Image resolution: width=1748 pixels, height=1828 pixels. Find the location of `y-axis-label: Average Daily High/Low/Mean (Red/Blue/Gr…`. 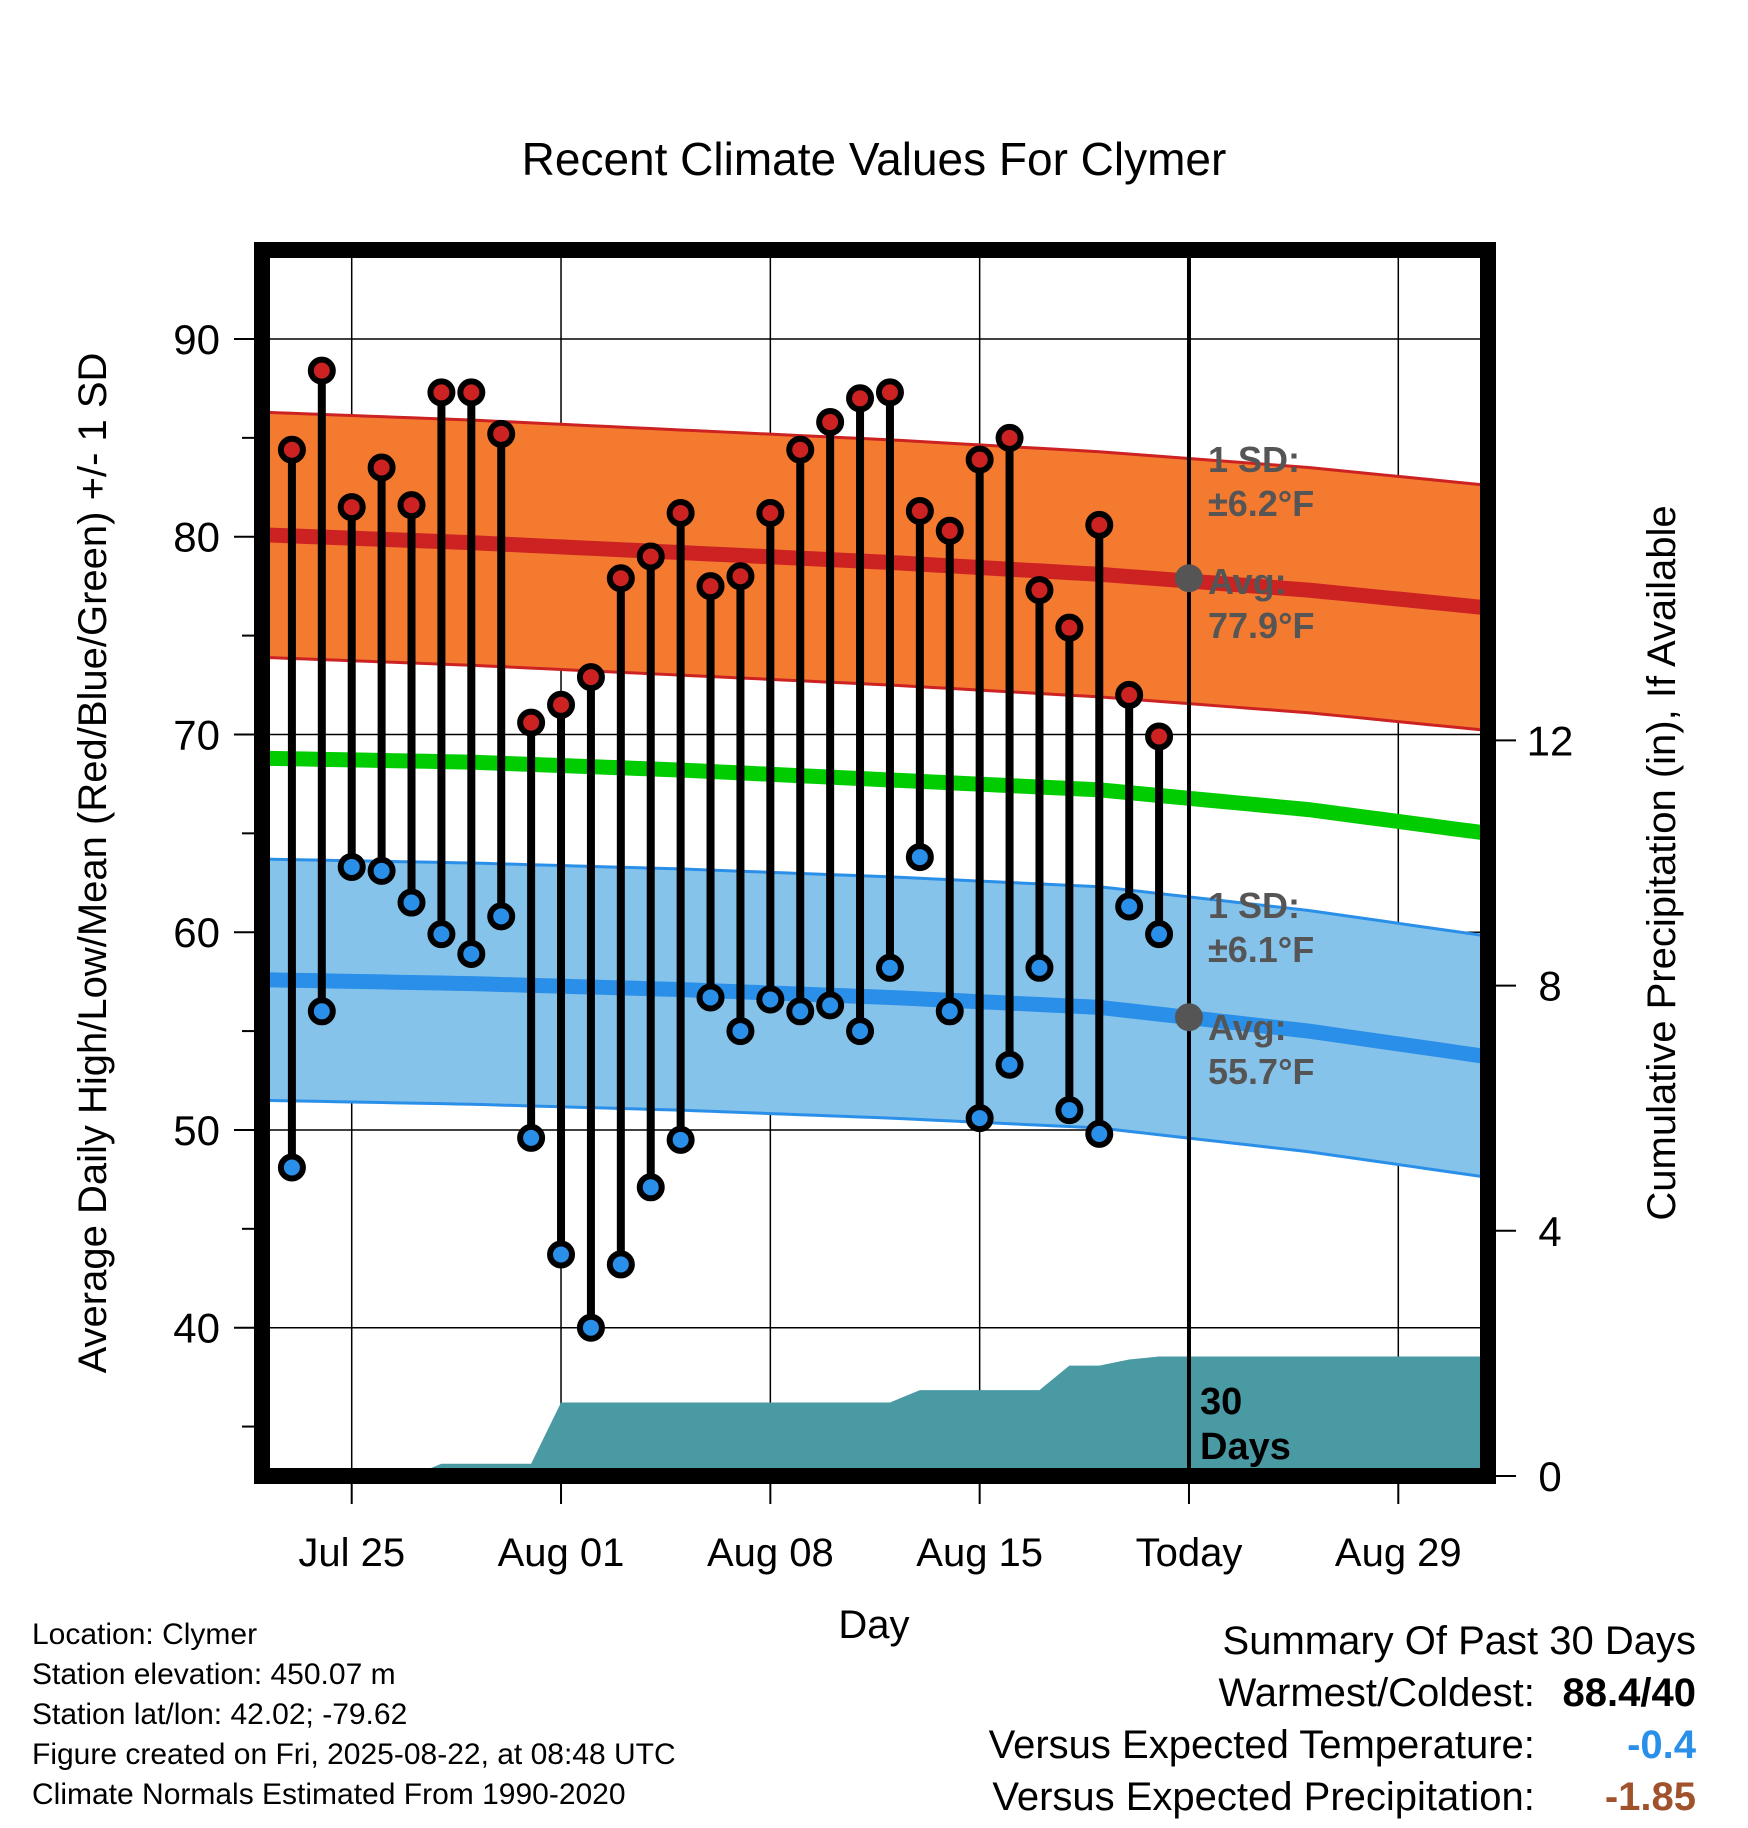

y-axis-label: Average Daily High/Low/Mean (Red/Blue/Gr… is located at coordinates (93, 863).